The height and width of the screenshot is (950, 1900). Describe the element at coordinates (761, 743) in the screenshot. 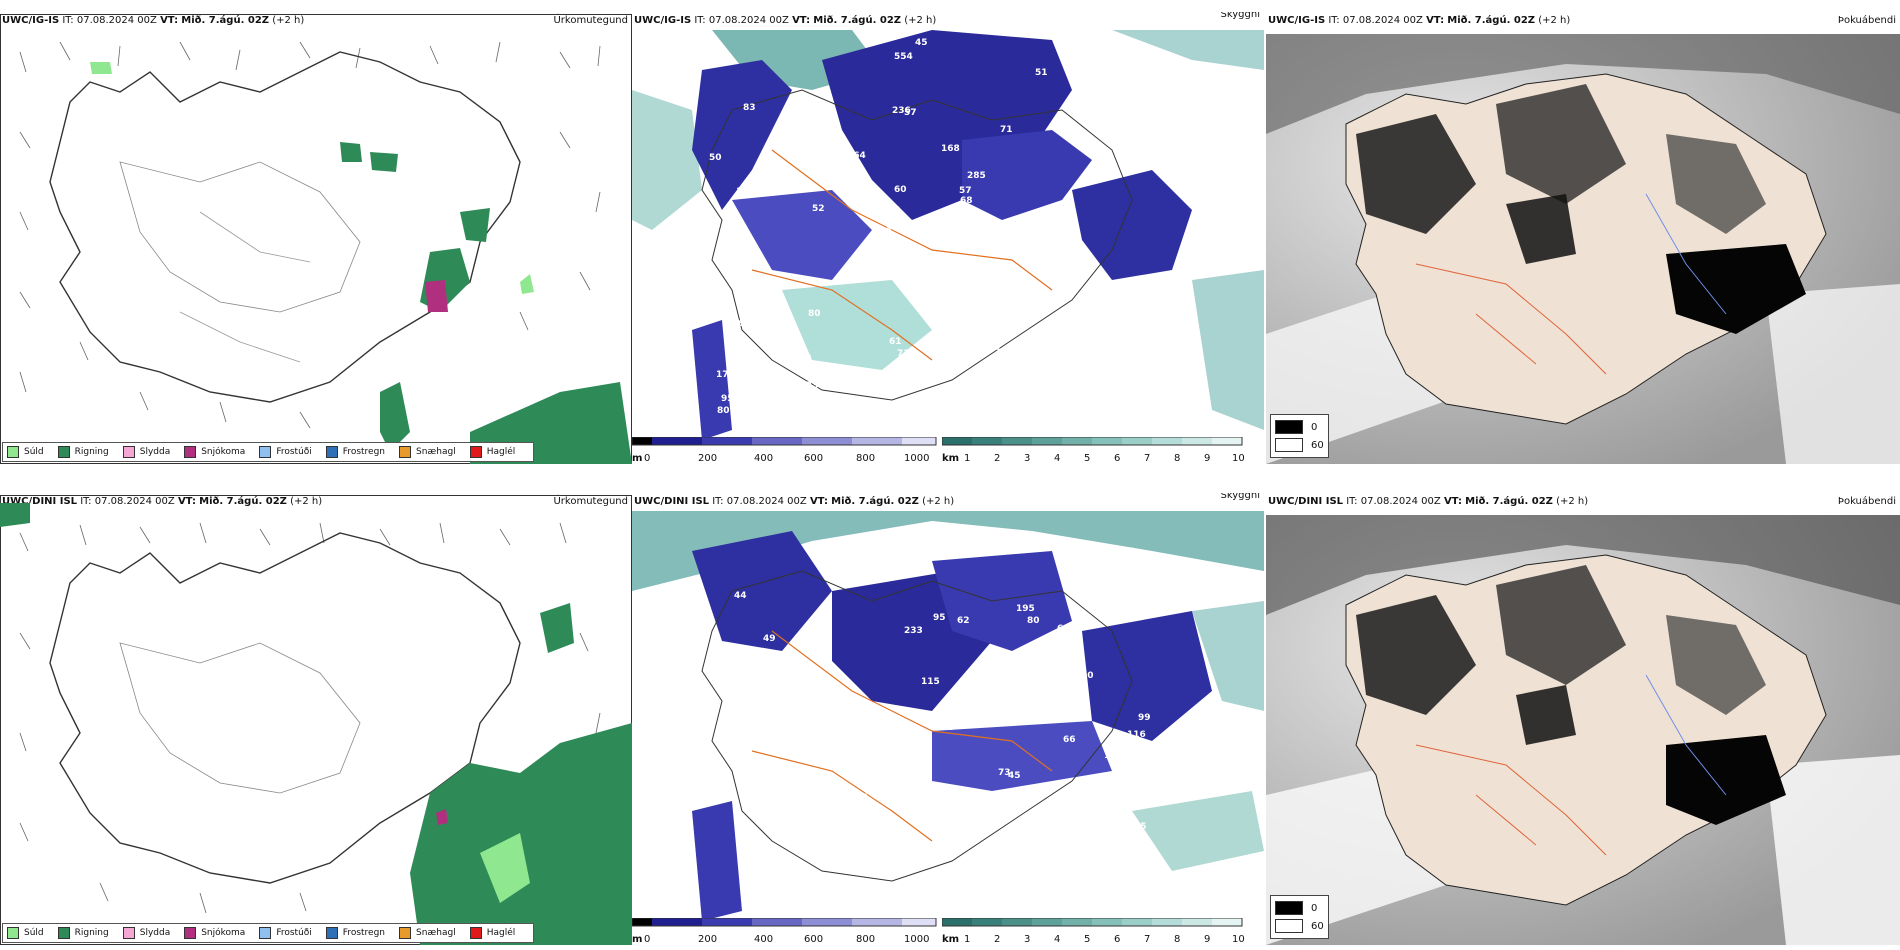

I see `ceiling-value-label: 52` at that location.